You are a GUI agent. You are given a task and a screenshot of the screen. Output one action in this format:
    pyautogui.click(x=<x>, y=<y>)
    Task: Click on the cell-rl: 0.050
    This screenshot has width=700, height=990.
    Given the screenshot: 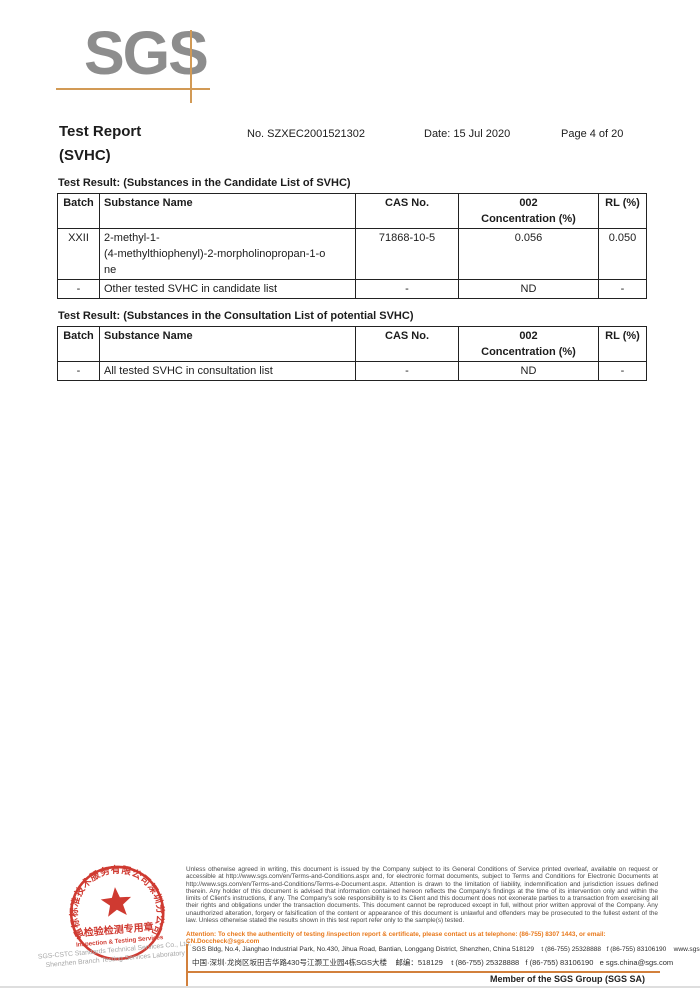 What is the action you would take?
    pyautogui.click(x=622, y=254)
    